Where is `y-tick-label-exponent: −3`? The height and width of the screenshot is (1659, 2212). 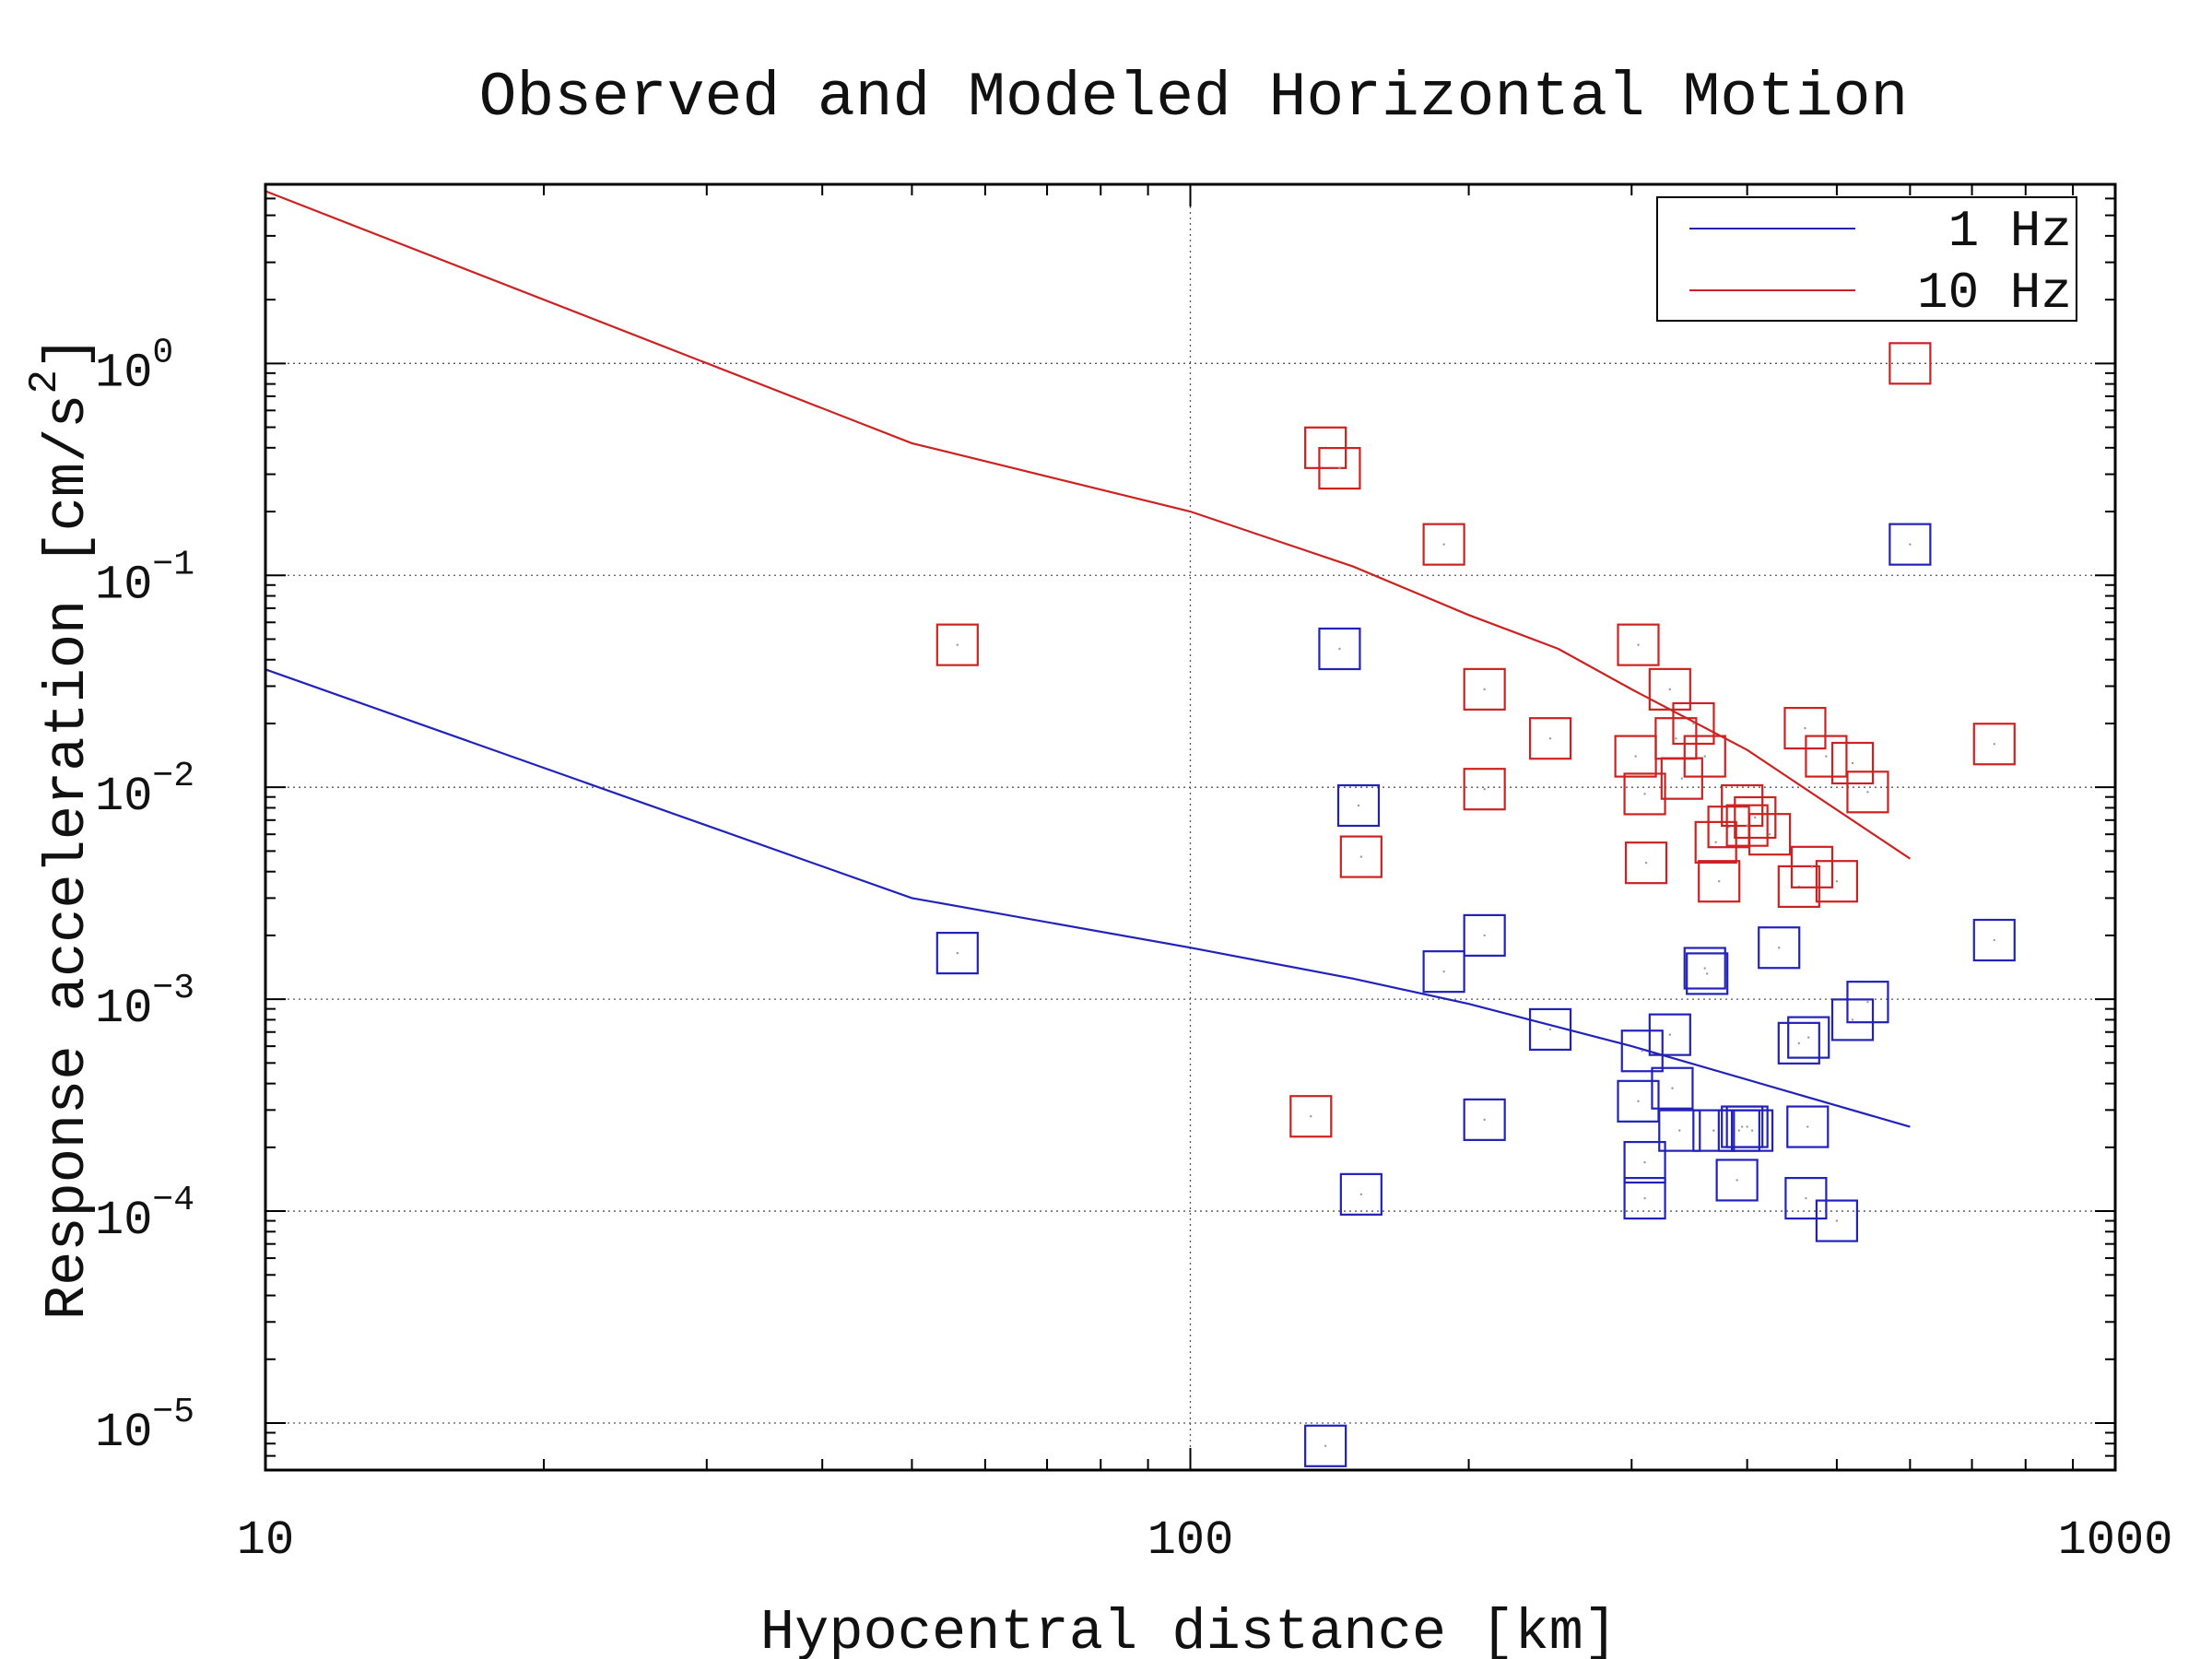 y-tick-label-exponent: −3 is located at coordinates (173, 988).